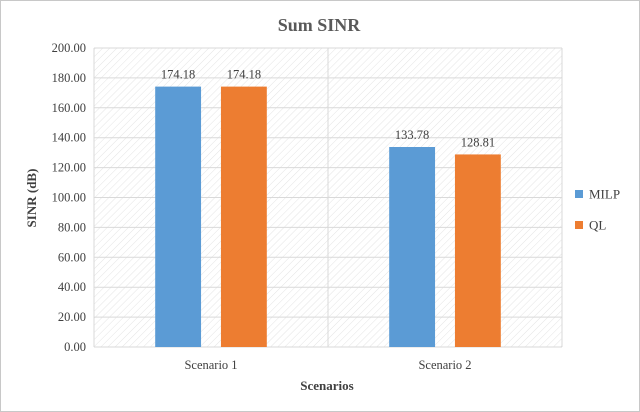 The image size is (640, 412). What do you see at coordinates (597, 210) in the screenshot?
I see `legend: MILP QL` at bounding box center [597, 210].